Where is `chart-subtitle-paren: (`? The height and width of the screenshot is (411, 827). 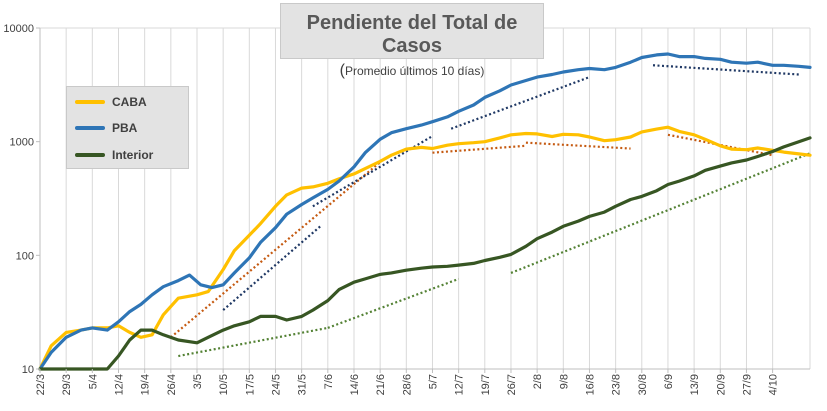
chart-subtitle-paren: ( is located at coordinates (342, 70).